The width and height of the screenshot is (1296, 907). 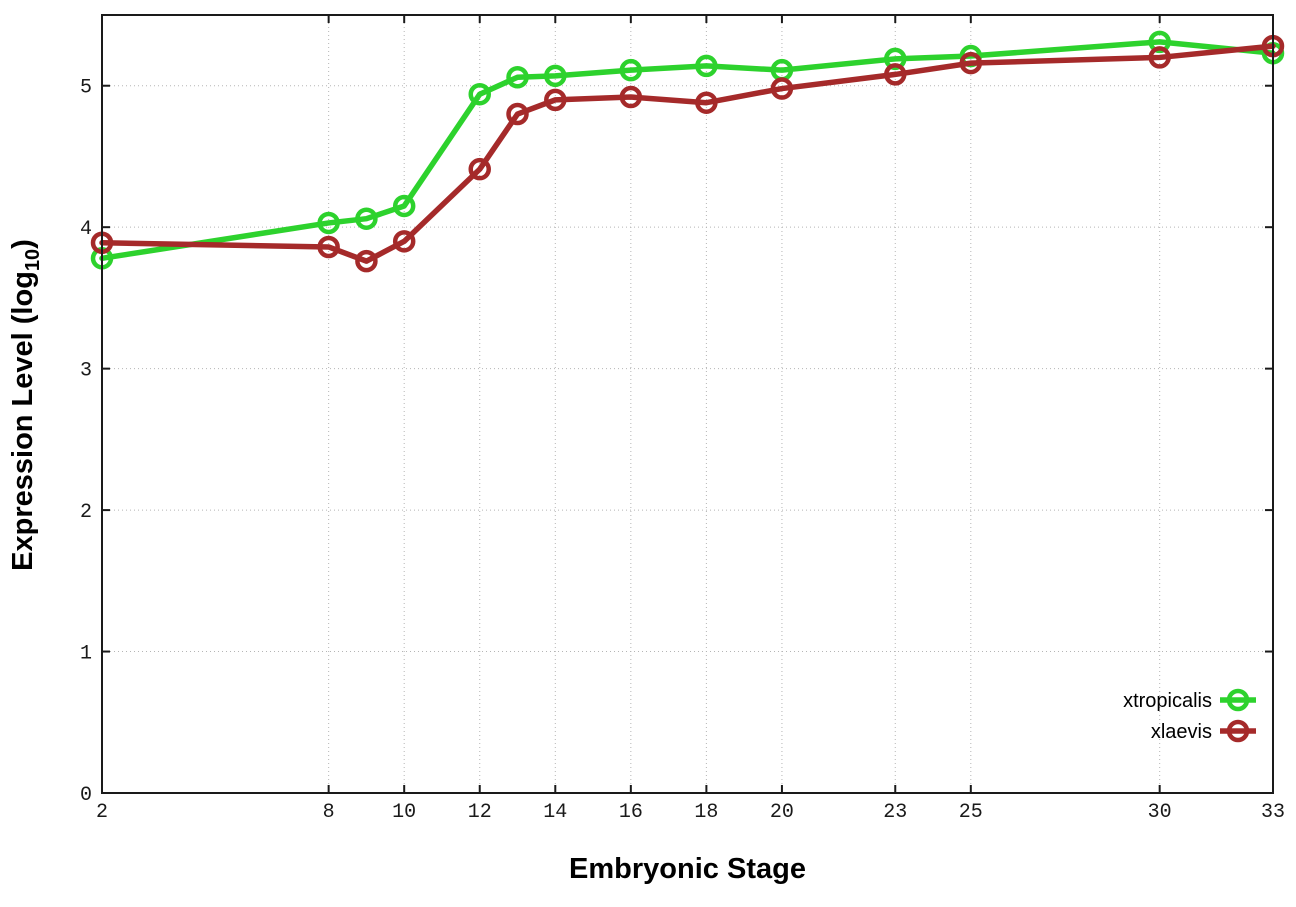 I want to click on y-tick-label: 2, so click(x=86, y=512).